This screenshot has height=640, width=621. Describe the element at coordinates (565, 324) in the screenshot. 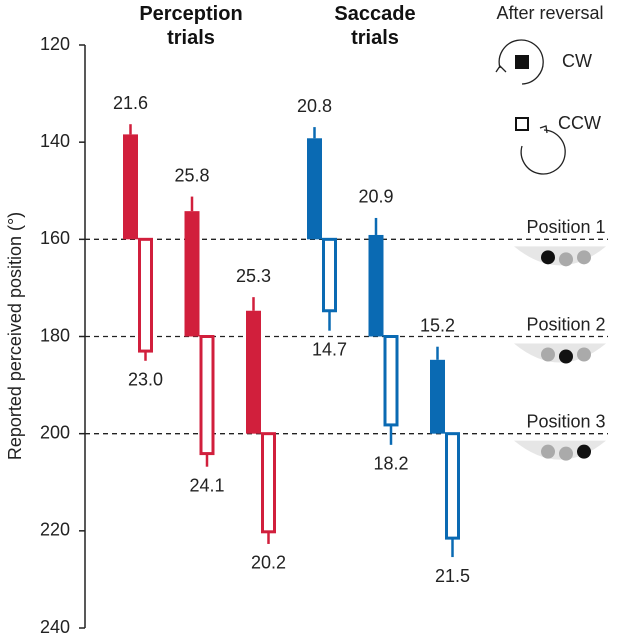

I see `category-label: Position 2` at that location.